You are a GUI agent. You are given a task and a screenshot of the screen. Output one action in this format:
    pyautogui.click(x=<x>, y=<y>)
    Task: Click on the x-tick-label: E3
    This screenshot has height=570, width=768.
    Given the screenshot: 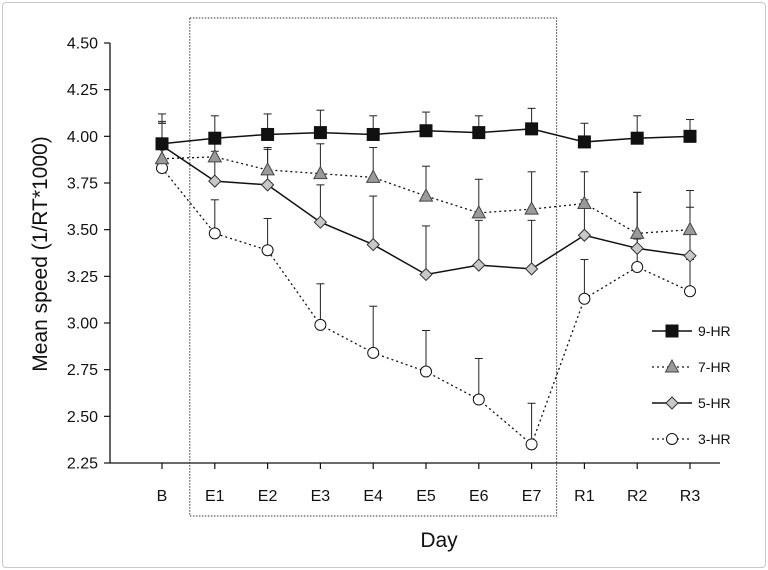 What is the action you would take?
    pyautogui.click(x=321, y=496)
    